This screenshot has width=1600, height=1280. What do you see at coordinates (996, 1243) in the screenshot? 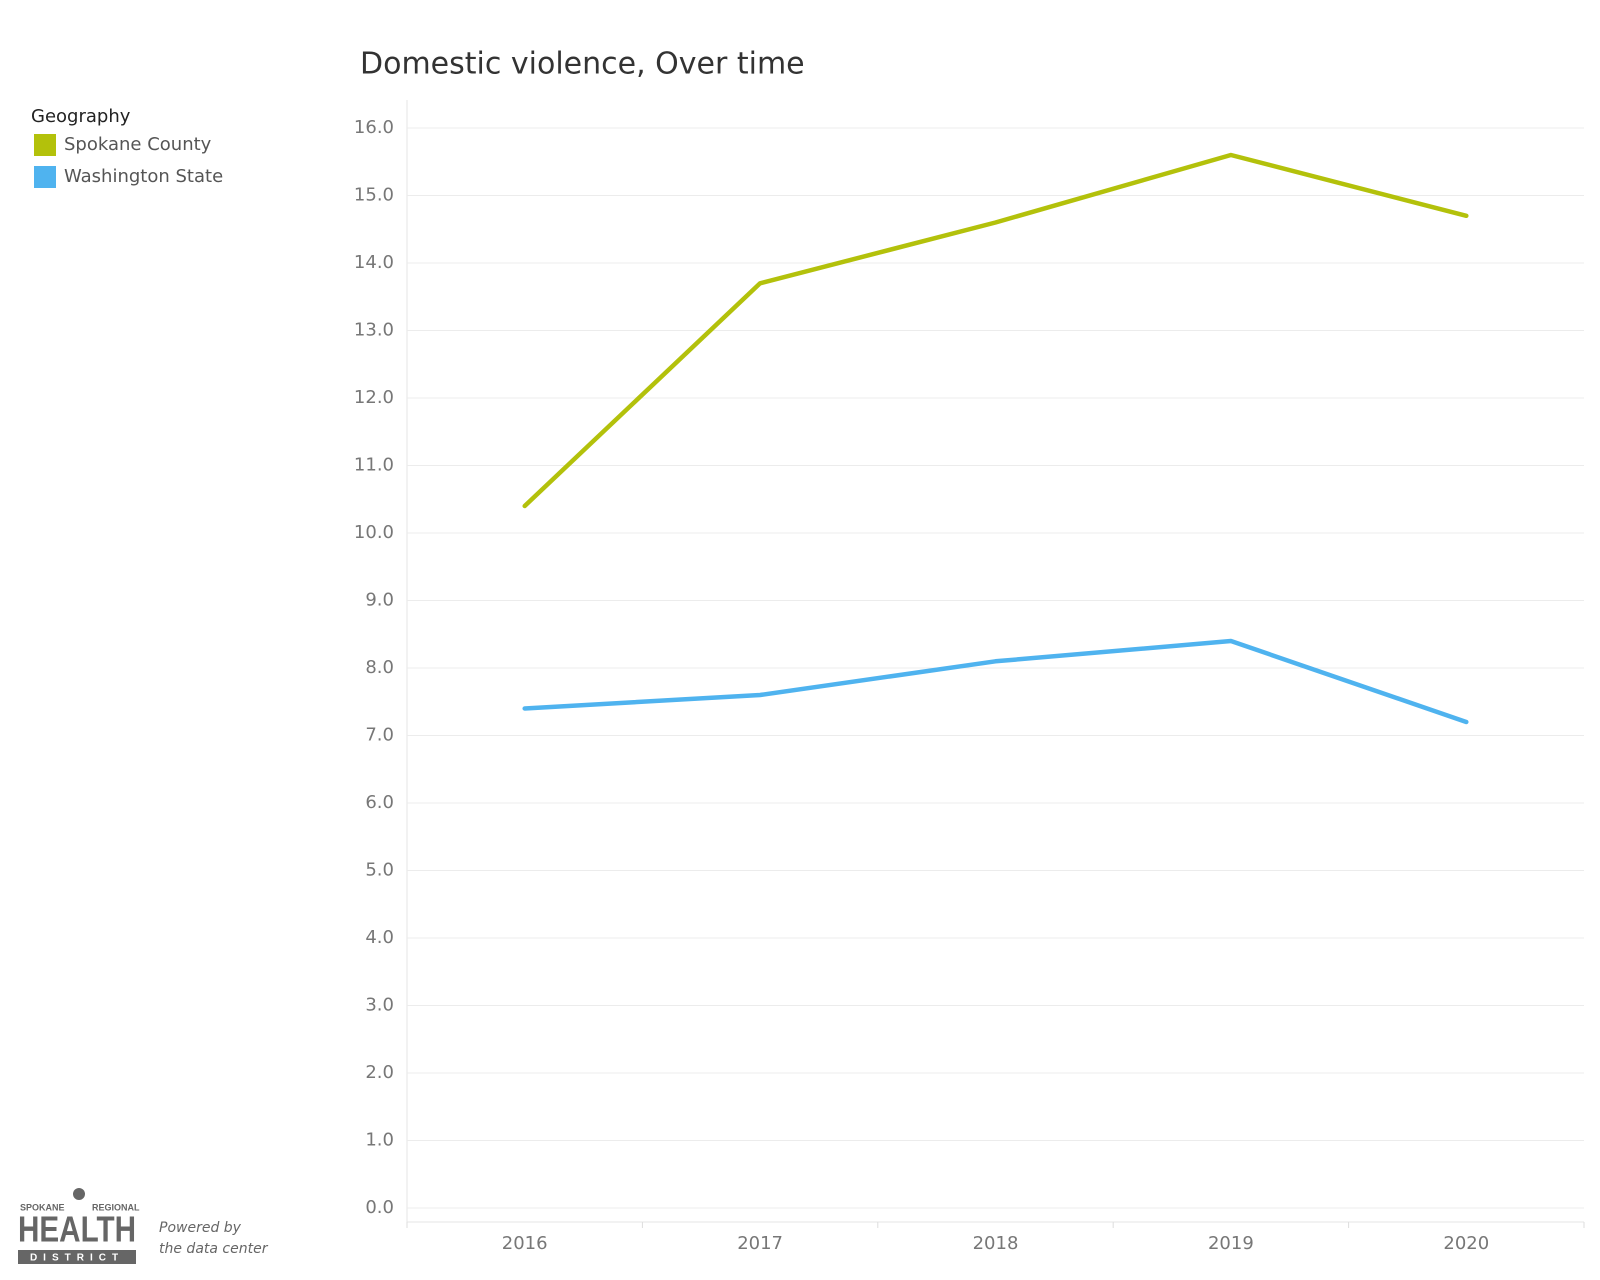
I see `x-tick-label: 2018` at bounding box center [996, 1243].